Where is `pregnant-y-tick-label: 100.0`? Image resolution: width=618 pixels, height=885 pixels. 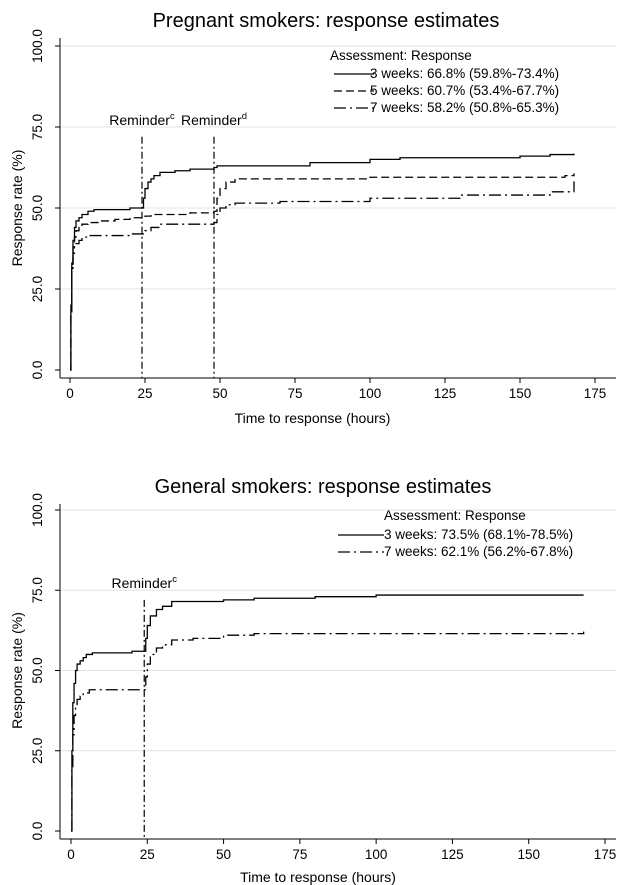
pregnant-y-tick-label: 100.0 is located at coordinates (37, 46).